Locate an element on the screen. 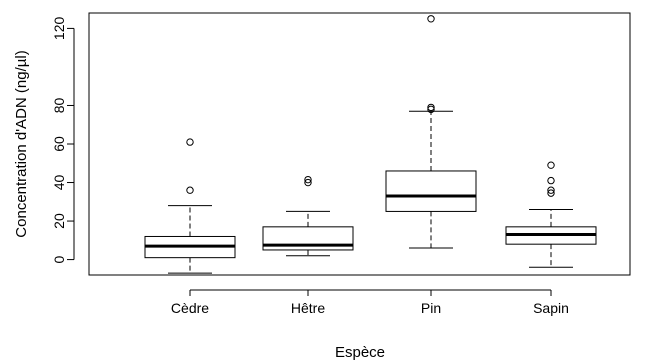  y-tick-label: 20 is located at coordinates (59, 221).